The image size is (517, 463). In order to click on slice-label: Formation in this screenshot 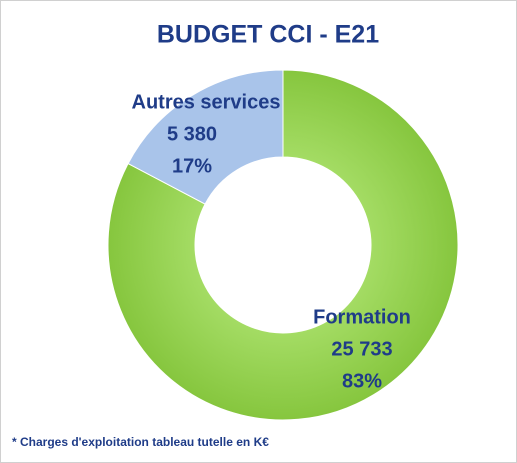, I will do `click(362, 317)`.